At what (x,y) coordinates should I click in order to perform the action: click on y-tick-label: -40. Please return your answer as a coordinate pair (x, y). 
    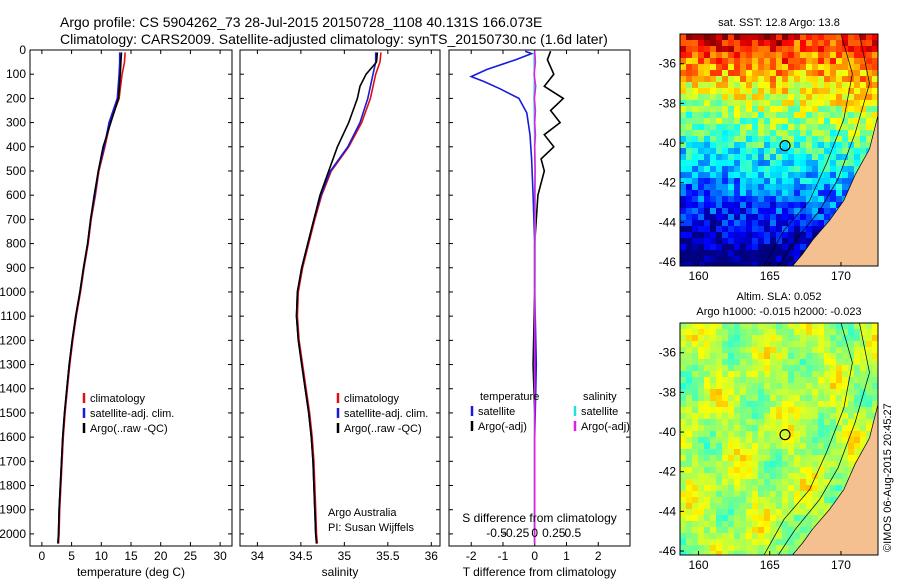
    Looking at the image, I should click on (668, 143).